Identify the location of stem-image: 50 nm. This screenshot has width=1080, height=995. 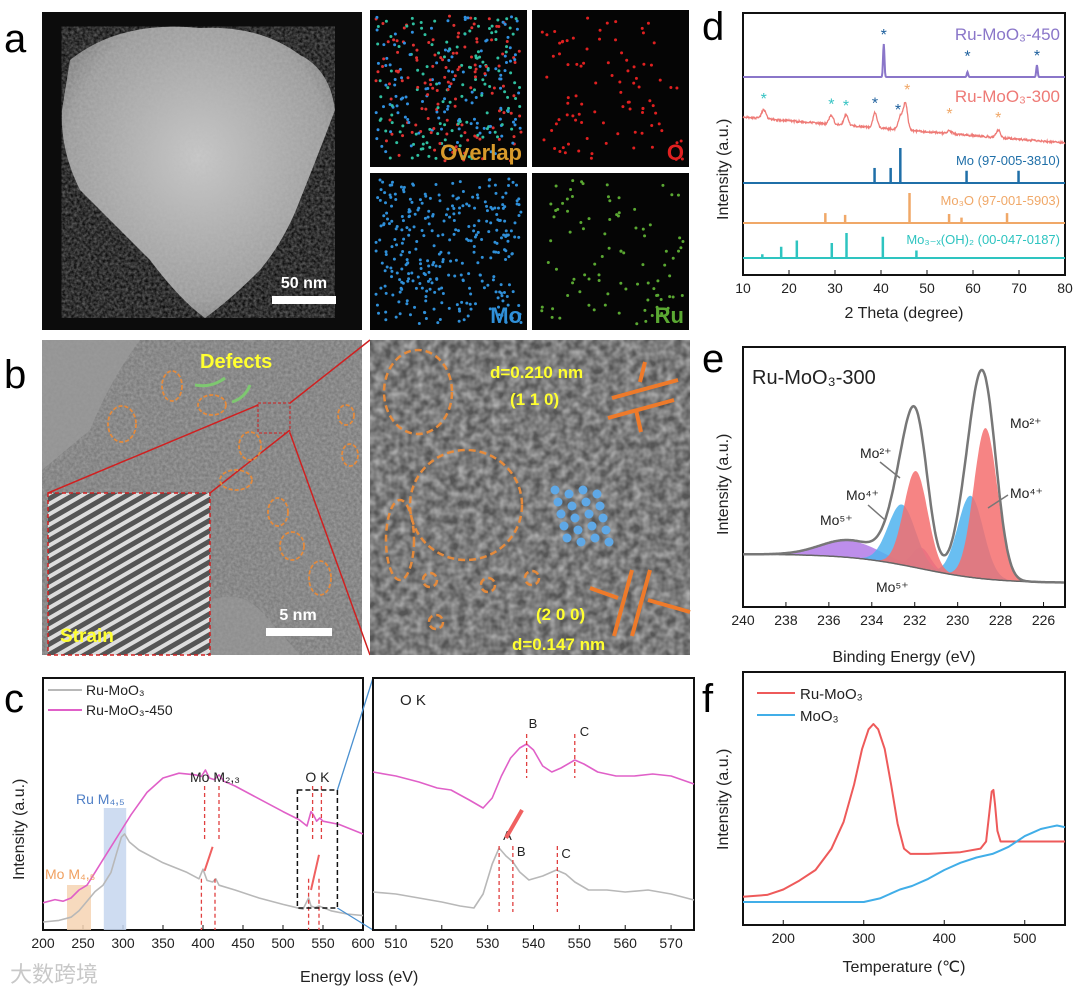
(202, 171).